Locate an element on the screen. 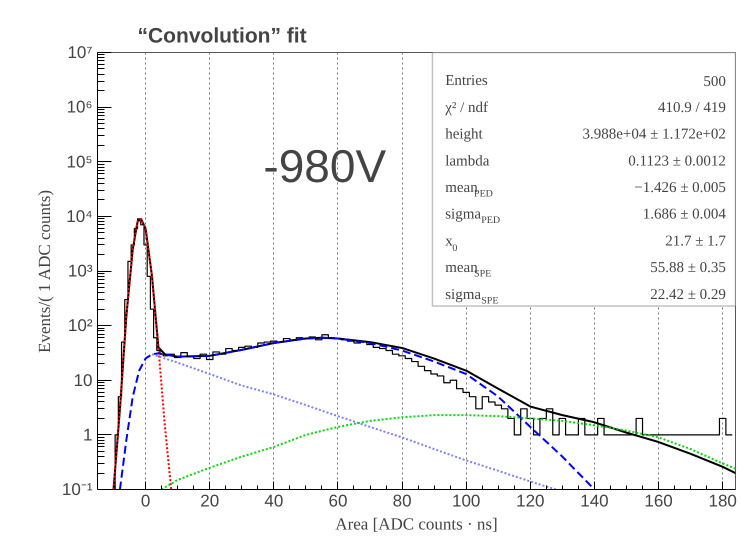 The height and width of the screenshot is (539, 741). annotation: height is located at coordinates (464, 134).